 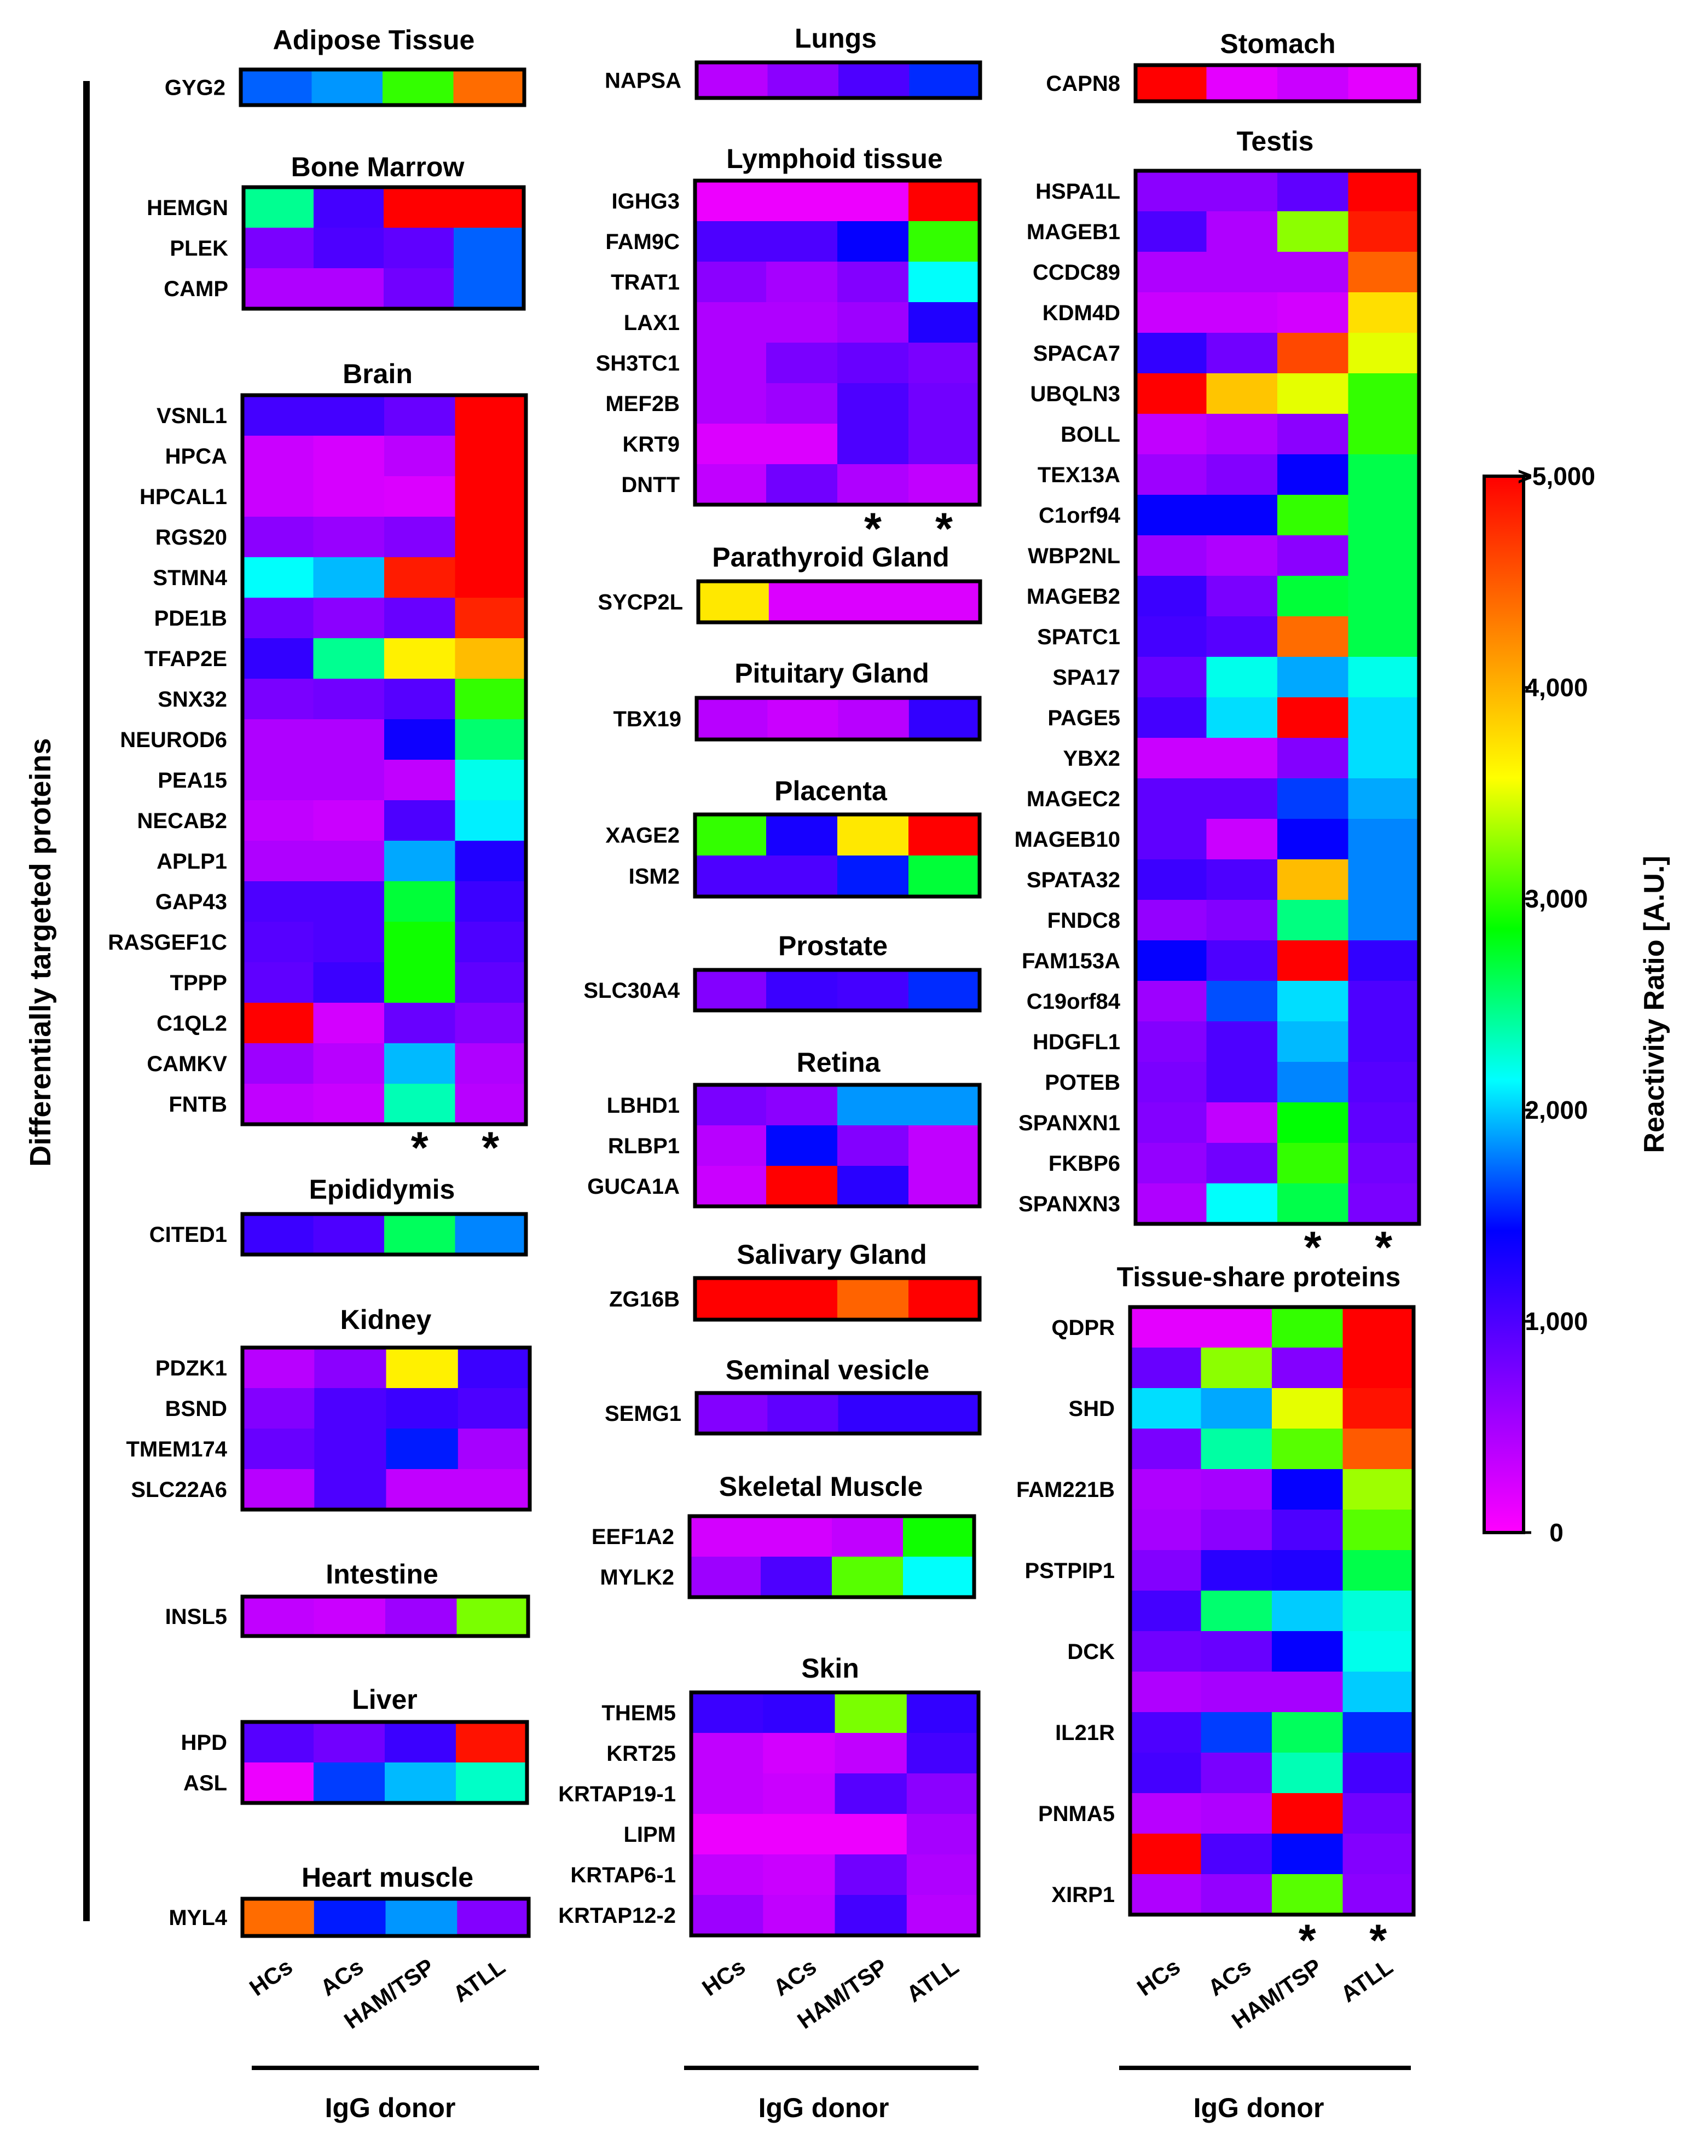 I want to click on gene-label: SPACA7, so click(x=1076, y=354).